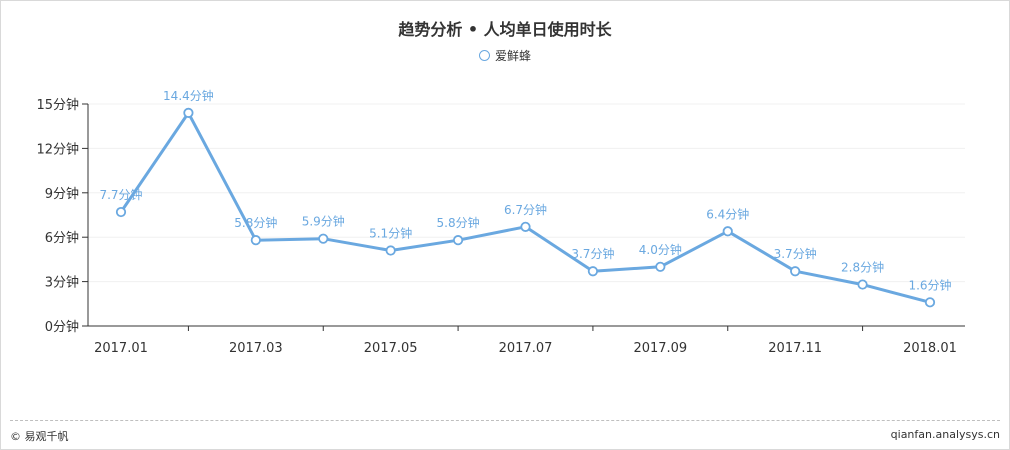 The height and width of the screenshot is (450, 1010). Describe the element at coordinates (62, 194) in the screenshot. I see `y-tick-label: 9分钟` at that location.